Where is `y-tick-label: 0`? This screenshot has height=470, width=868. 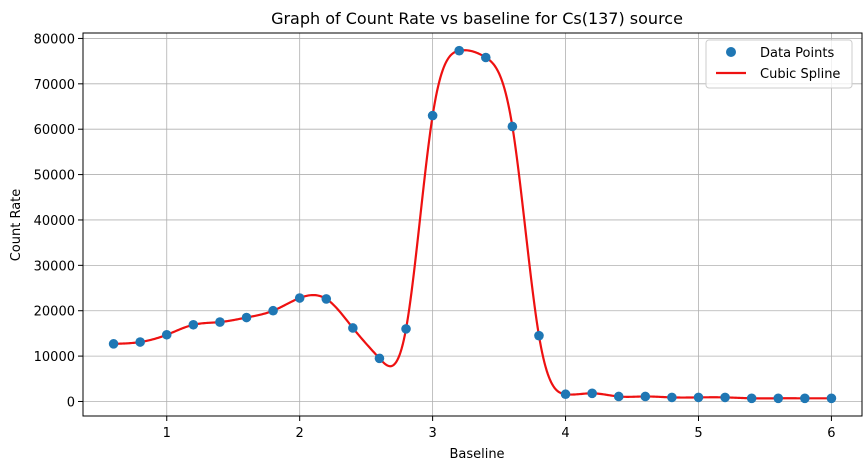
y-tick-label: 0 is located at coordinates (71, 402).